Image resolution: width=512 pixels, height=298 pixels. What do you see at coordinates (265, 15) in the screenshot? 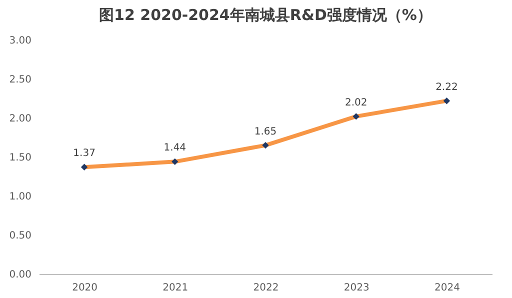
I see `chart-title: 图12 2020-2024年南城县R&D强度情况（%）` at bounding box center [265, 15].